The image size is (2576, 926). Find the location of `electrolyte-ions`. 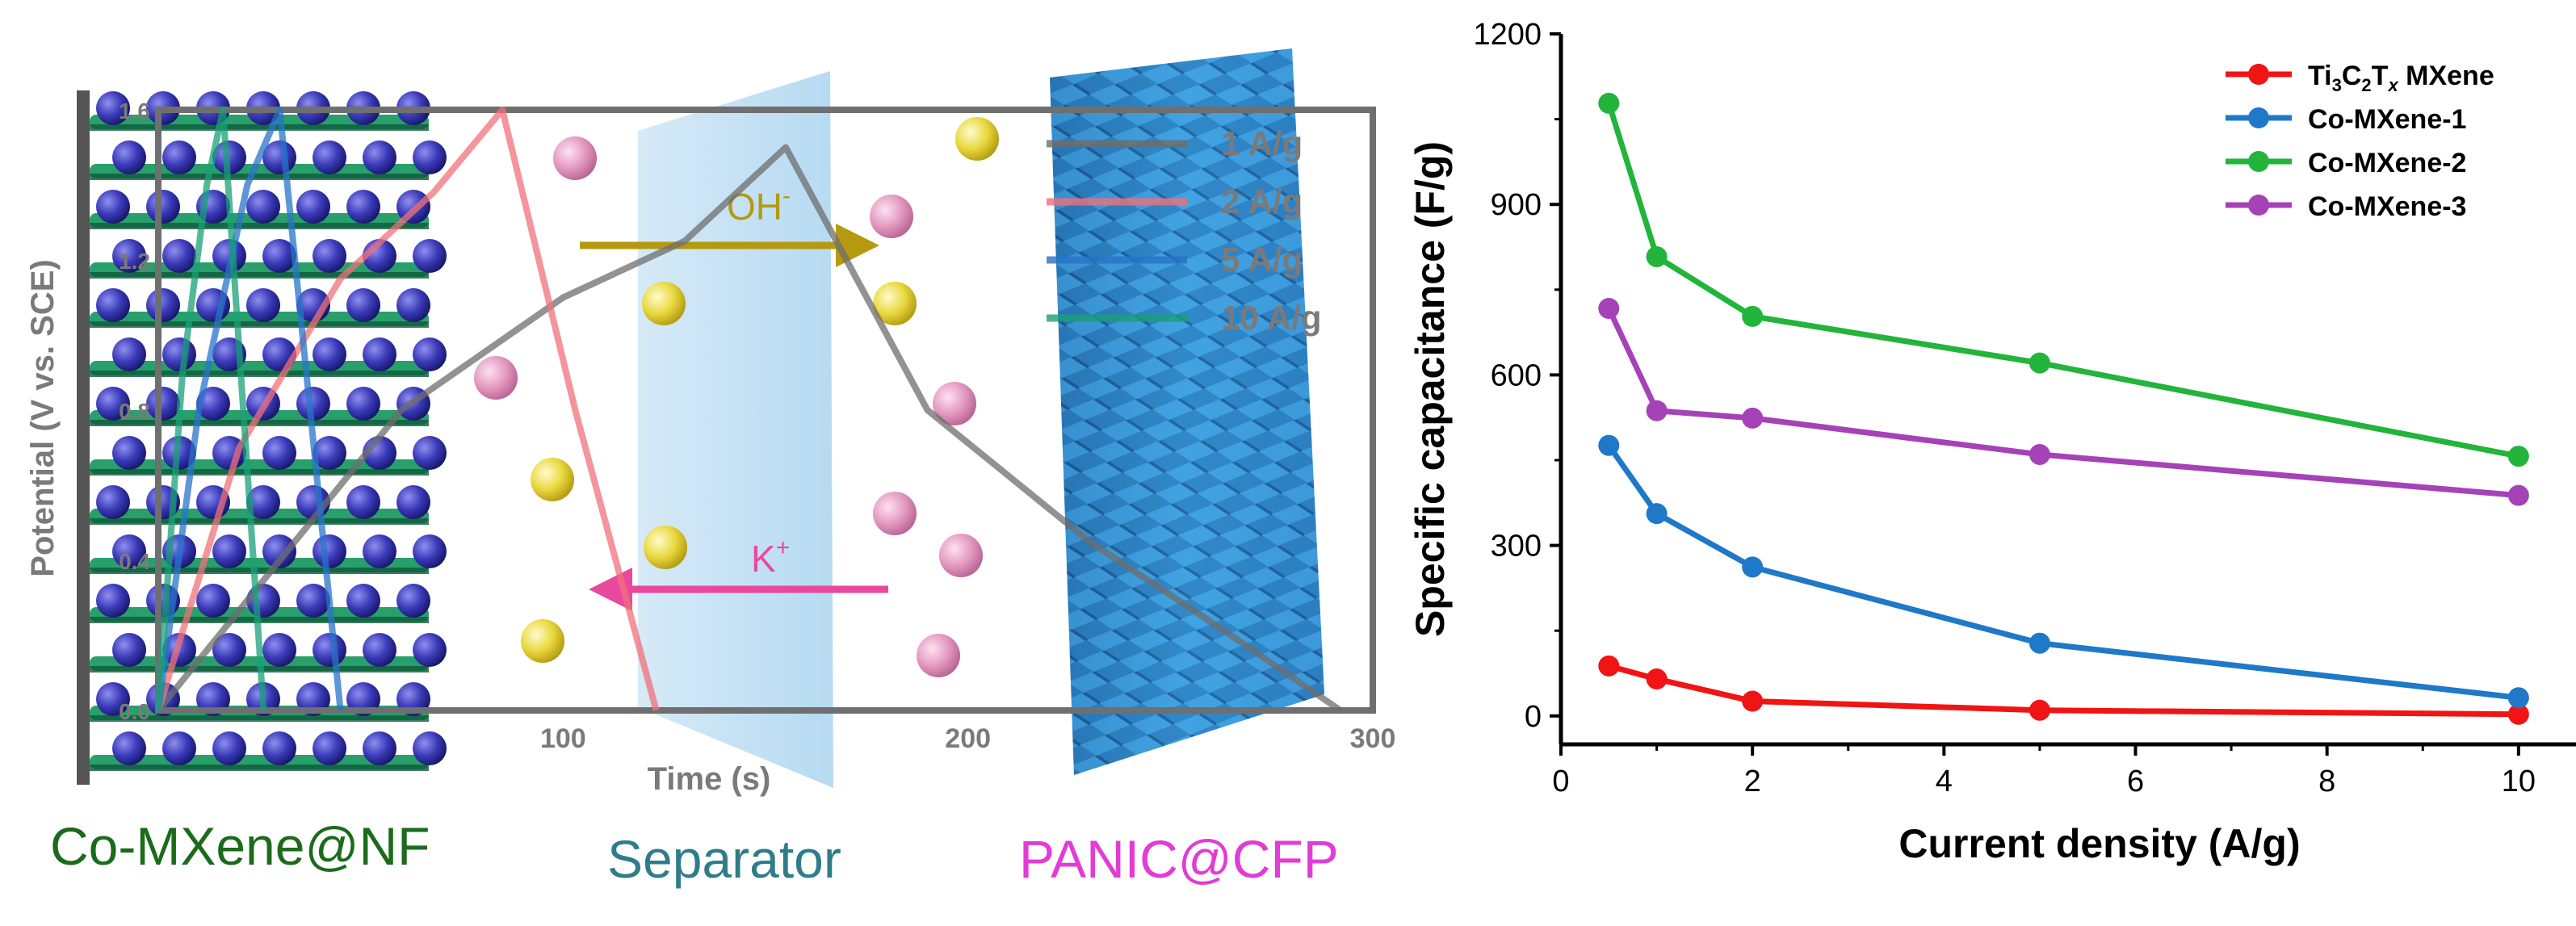

electrolyte-ions is located at coordinates (736, 397).